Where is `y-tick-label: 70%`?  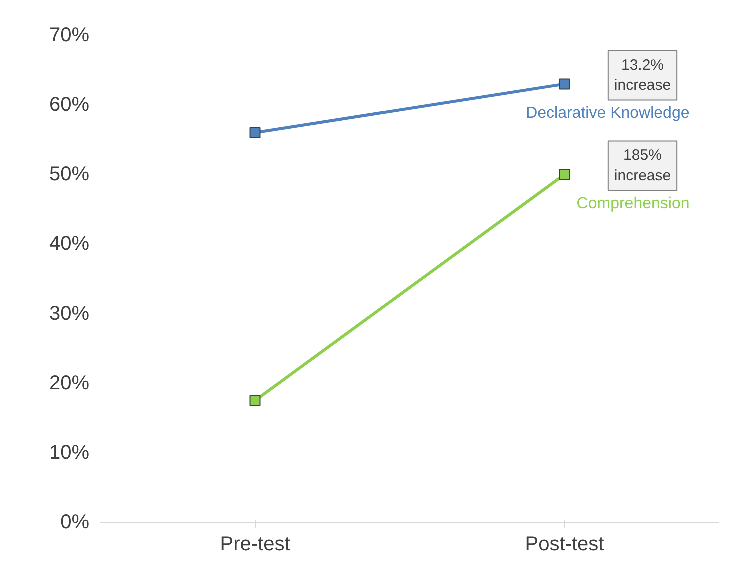
y-tick-label: 70% is located at coordinates (69, 35).